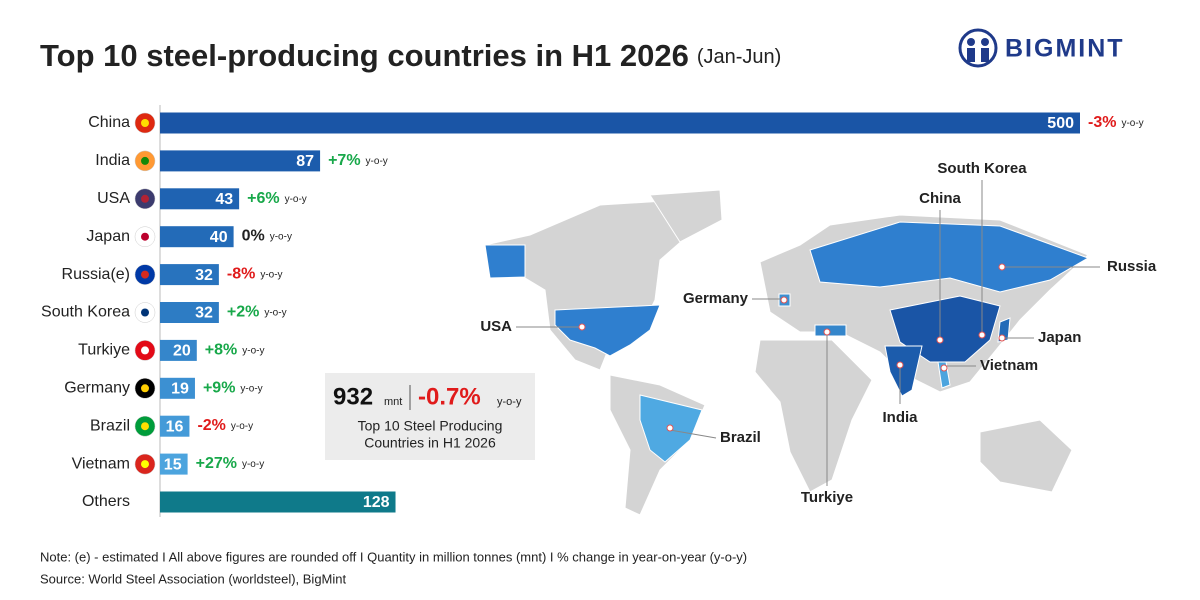 The height and width of the screenshot is (600, 1200). What do you see at coordinates (607, 330) in the screenshot?
I see `usa-shape` at bounding box center [607, 330].